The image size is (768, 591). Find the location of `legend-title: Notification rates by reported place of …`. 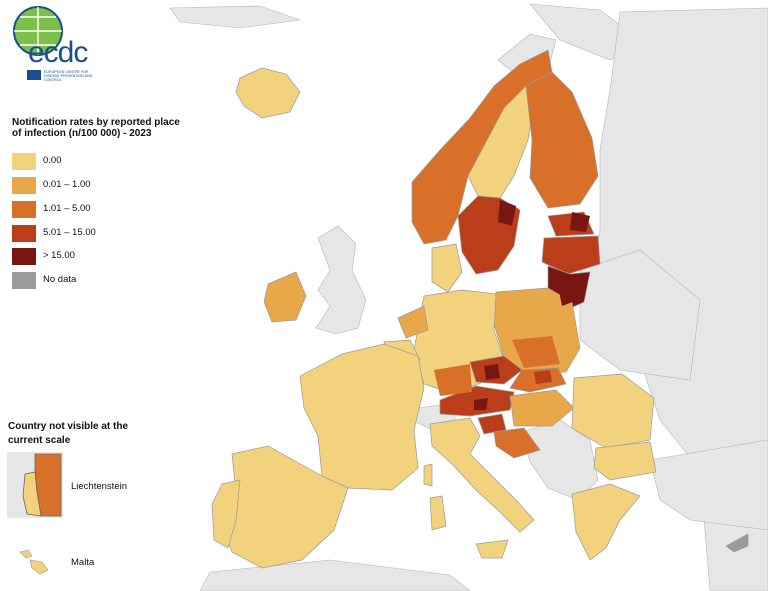

legend-title: Notification rates by reported place of … is located at coordinates (96, 128).